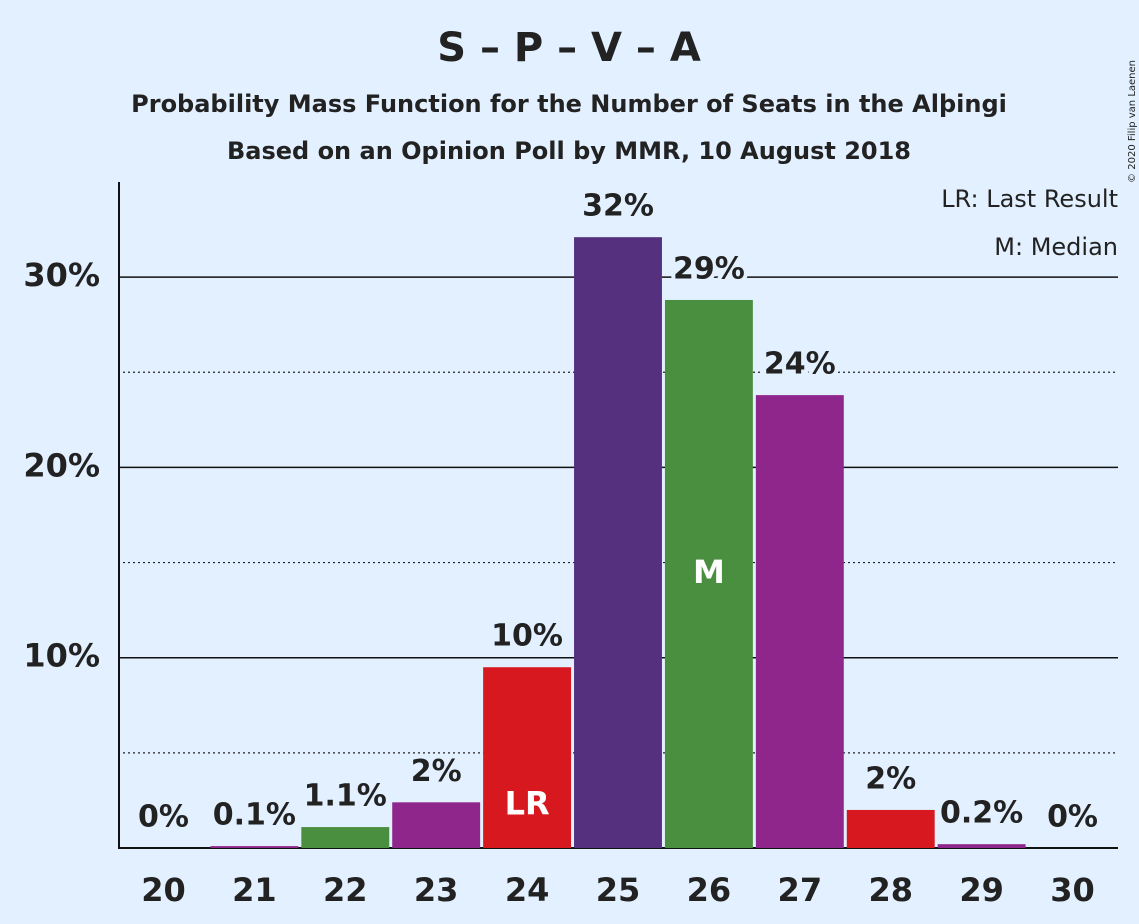  Describe the element at coordinates (1072, 890) in the screenshot. I see `x-tick-label: 30` at that location.